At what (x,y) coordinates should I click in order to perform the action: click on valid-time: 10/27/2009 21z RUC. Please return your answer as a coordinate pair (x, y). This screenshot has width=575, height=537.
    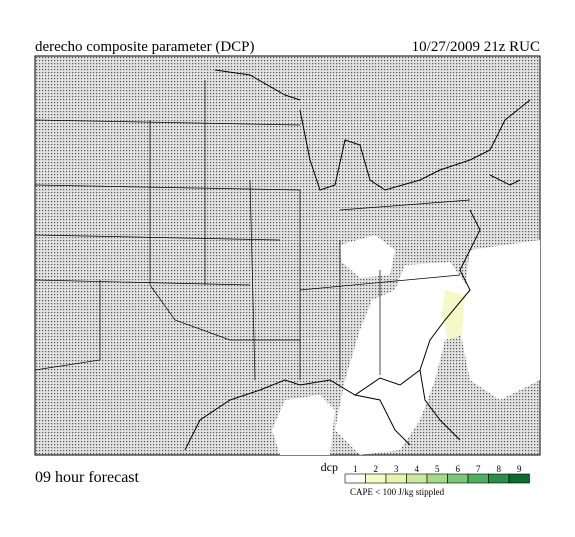
    Looking at the image, I should click on (476, 47).